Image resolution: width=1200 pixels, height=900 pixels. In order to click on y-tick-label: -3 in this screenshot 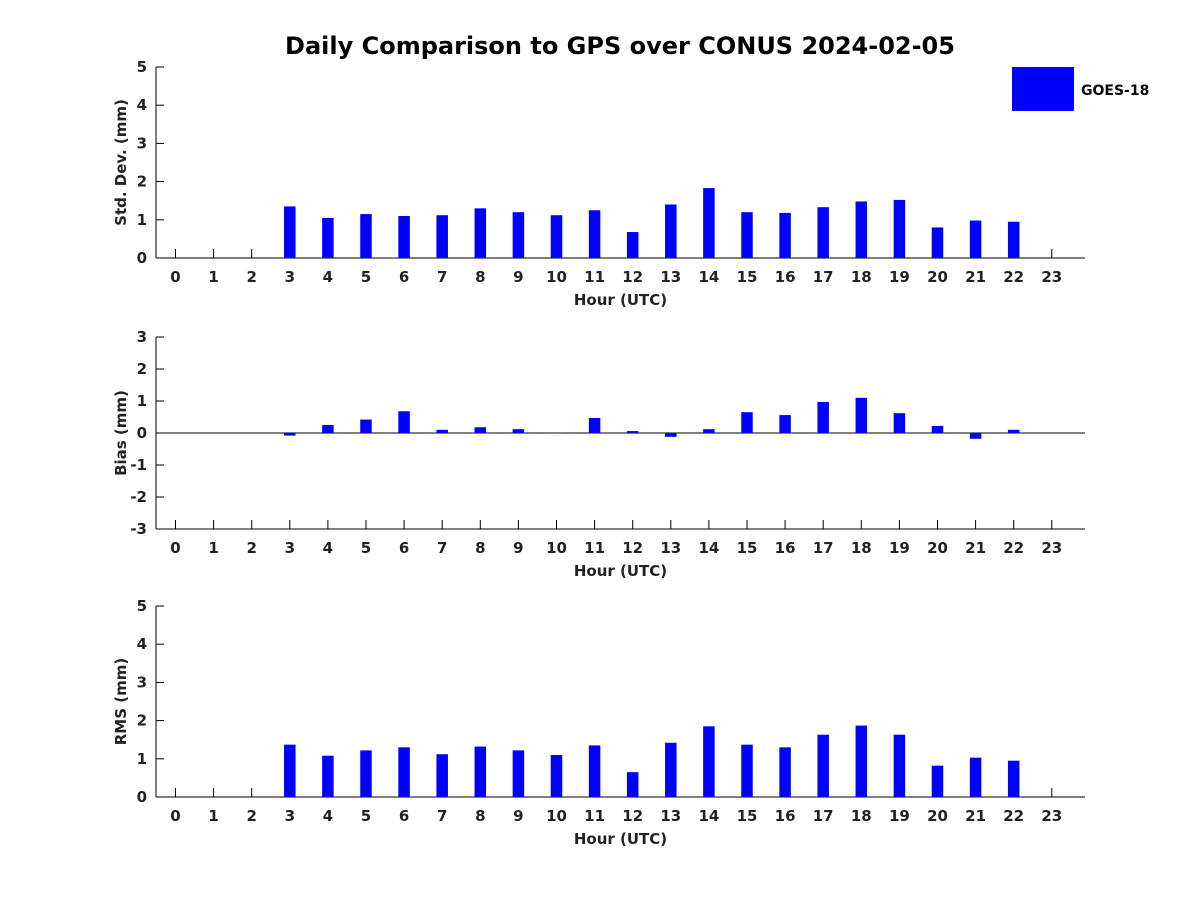, I will do `click(138, 529)`.